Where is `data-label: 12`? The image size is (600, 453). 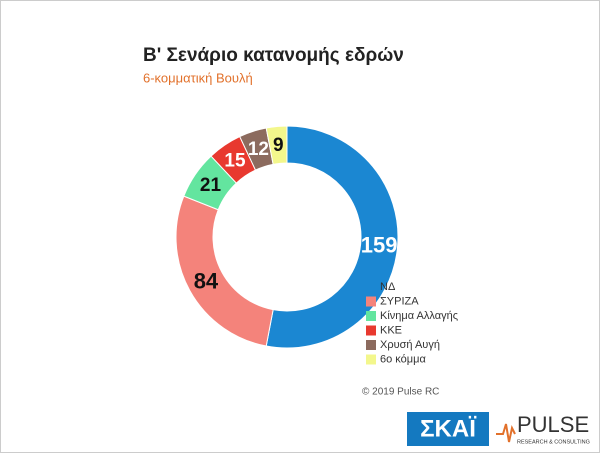 data-label: 12 is located at coordinates (258, 149).